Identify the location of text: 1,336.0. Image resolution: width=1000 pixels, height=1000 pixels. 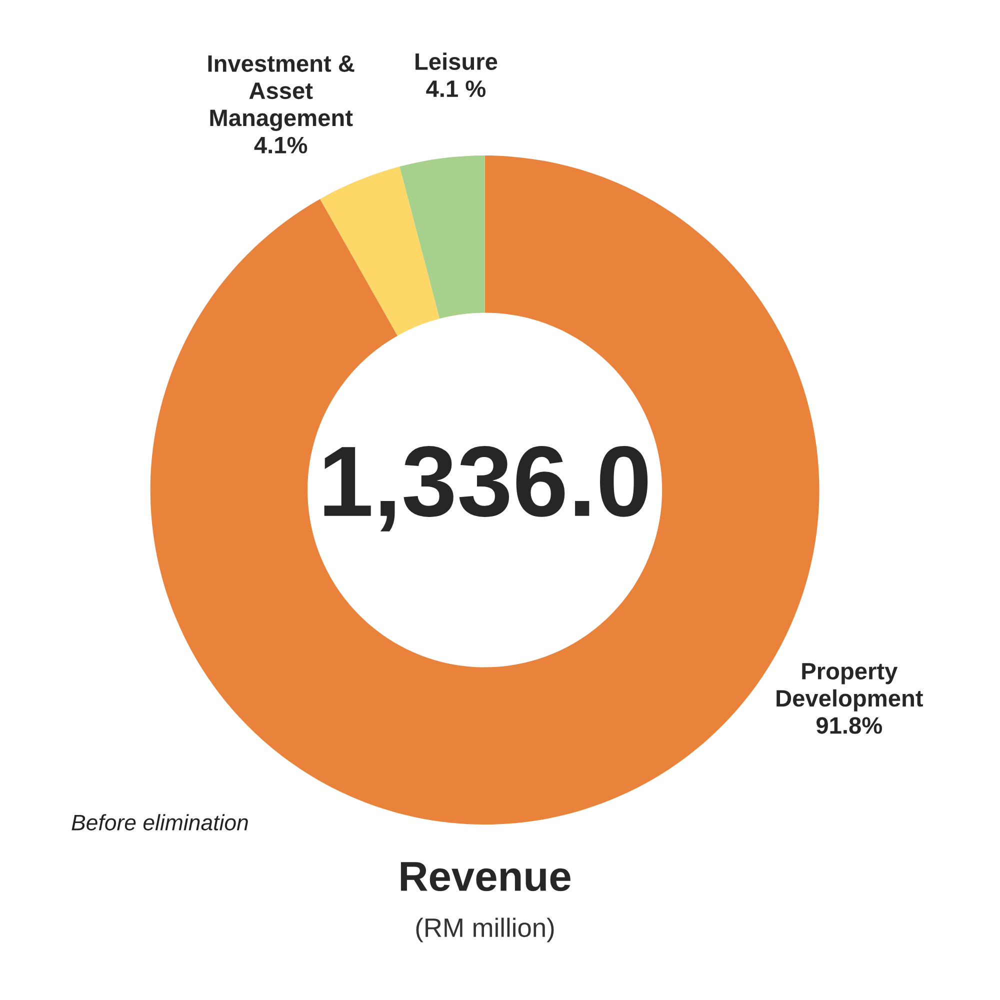
(486, 489).